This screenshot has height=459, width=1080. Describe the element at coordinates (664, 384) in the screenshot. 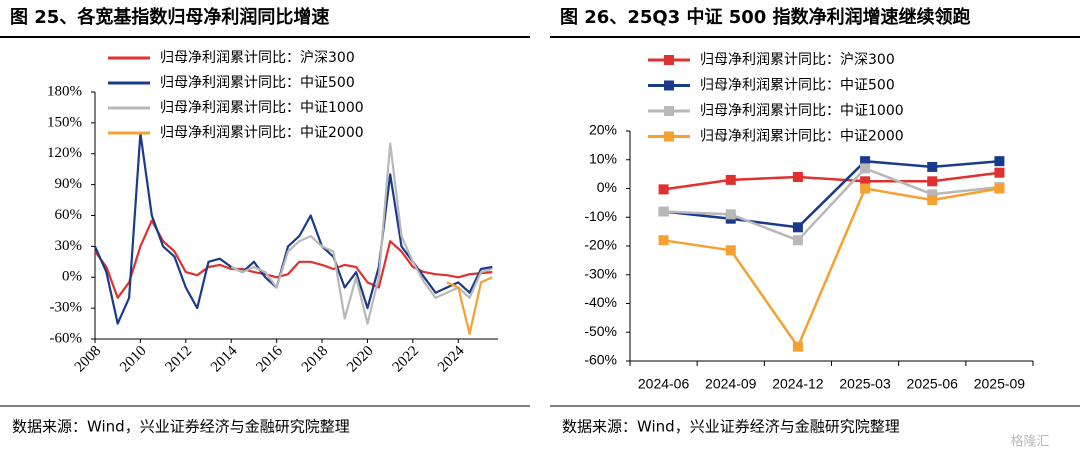

I see `x-tick-label: 2024-06` at that location.